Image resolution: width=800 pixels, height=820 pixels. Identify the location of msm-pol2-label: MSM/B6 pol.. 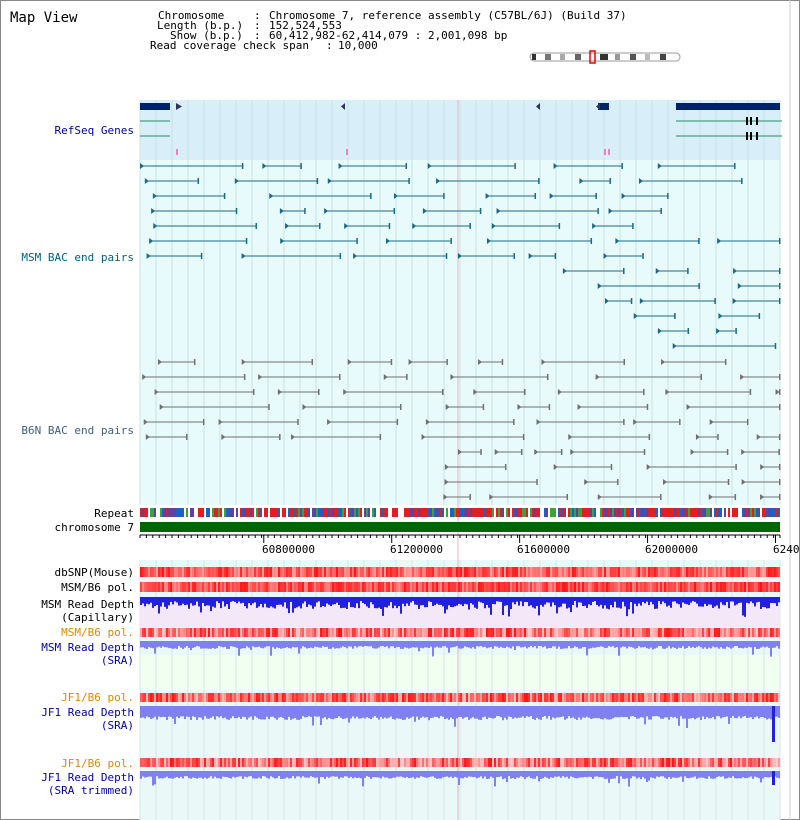
(97, 632).